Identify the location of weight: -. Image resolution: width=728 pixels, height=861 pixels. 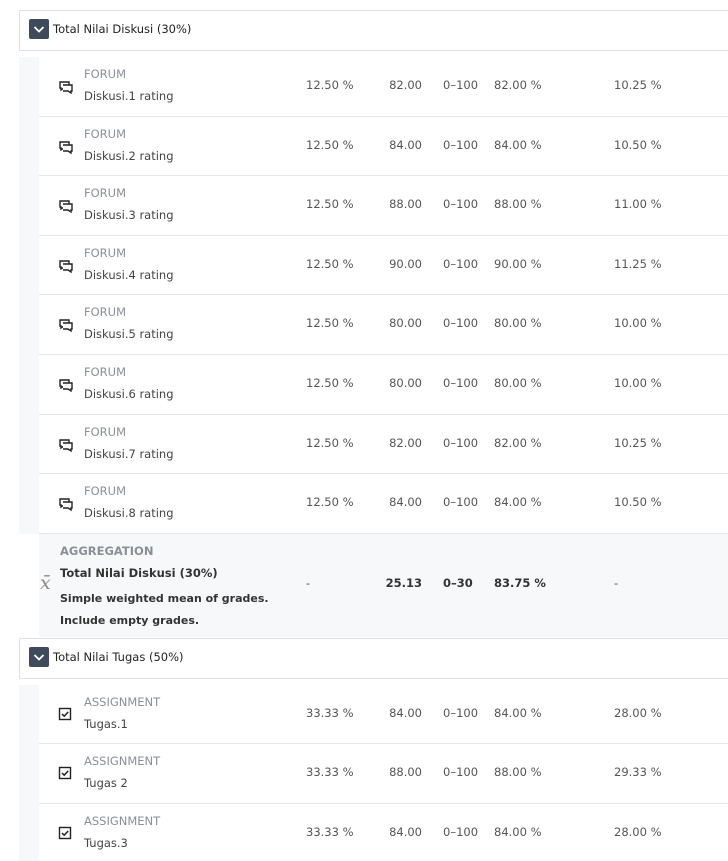
(308, 582).